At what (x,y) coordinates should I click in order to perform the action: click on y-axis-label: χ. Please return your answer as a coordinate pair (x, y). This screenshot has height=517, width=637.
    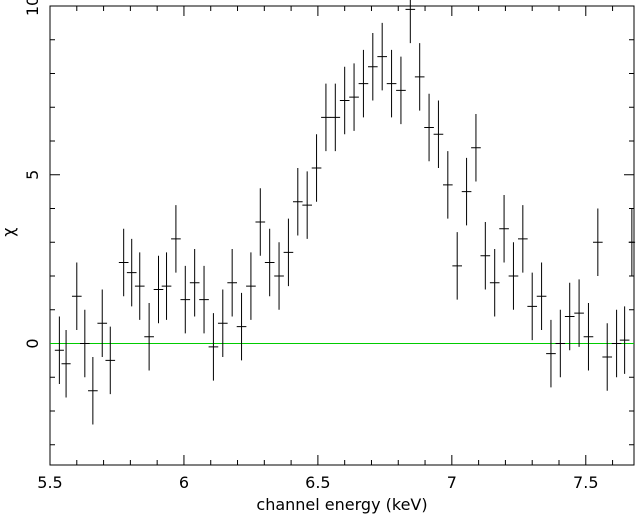
    Looking at the image, I should click on (9, 232).